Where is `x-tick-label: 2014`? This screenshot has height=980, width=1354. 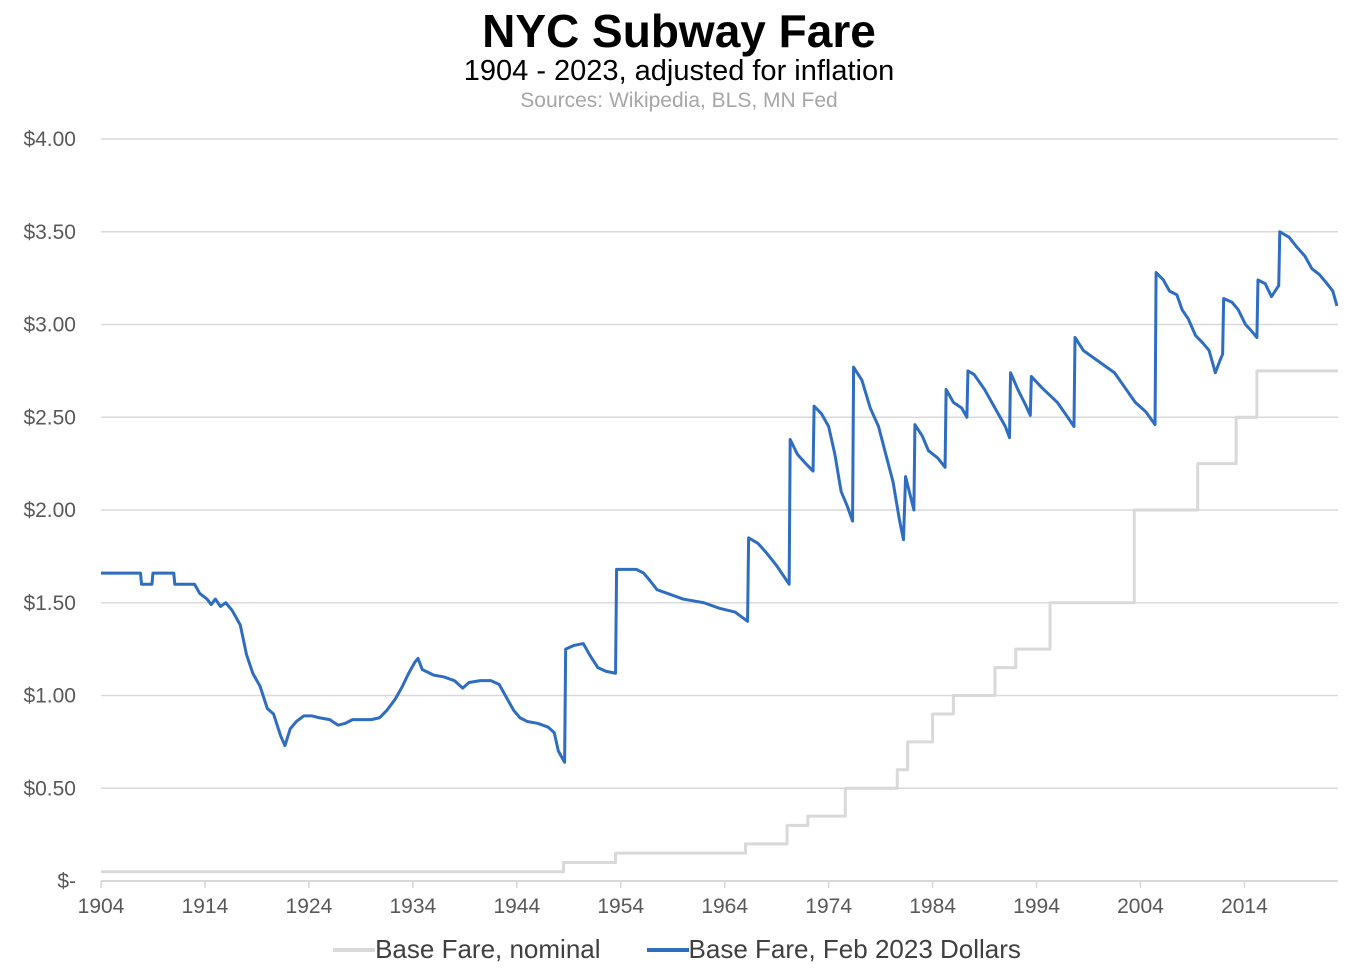
x-tick-label: 2014 is located at coordinates (1244, 906).